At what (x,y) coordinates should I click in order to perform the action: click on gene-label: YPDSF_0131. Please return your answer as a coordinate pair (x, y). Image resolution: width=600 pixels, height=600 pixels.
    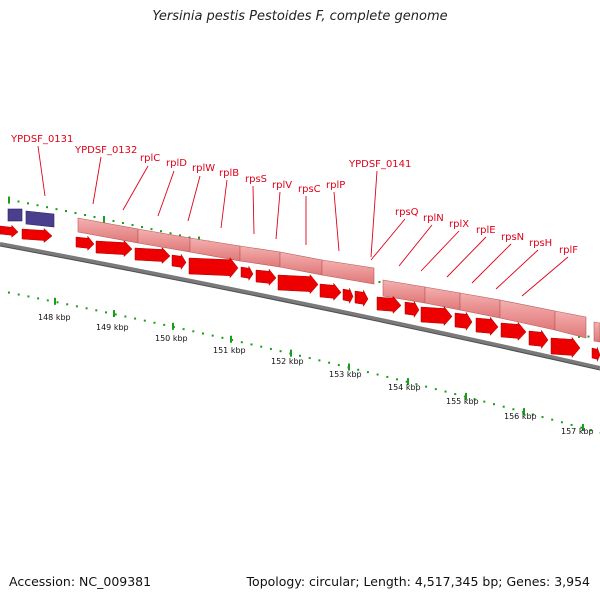
    Looking at the image, I should click on (41, 139).